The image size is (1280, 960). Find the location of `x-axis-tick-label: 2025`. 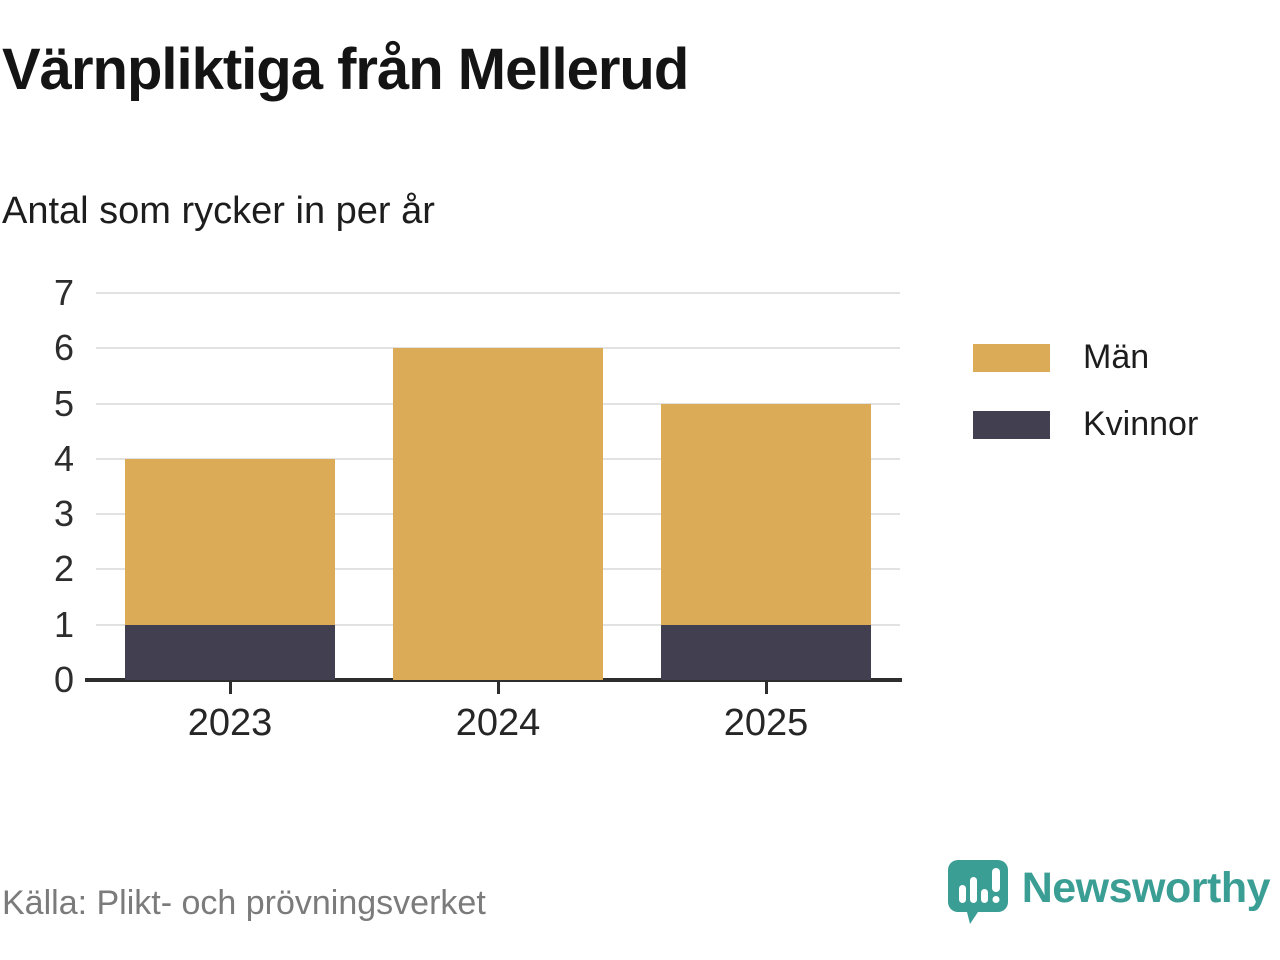

x-axis-tick-label: 2025 is located at coordinates (766, 723).